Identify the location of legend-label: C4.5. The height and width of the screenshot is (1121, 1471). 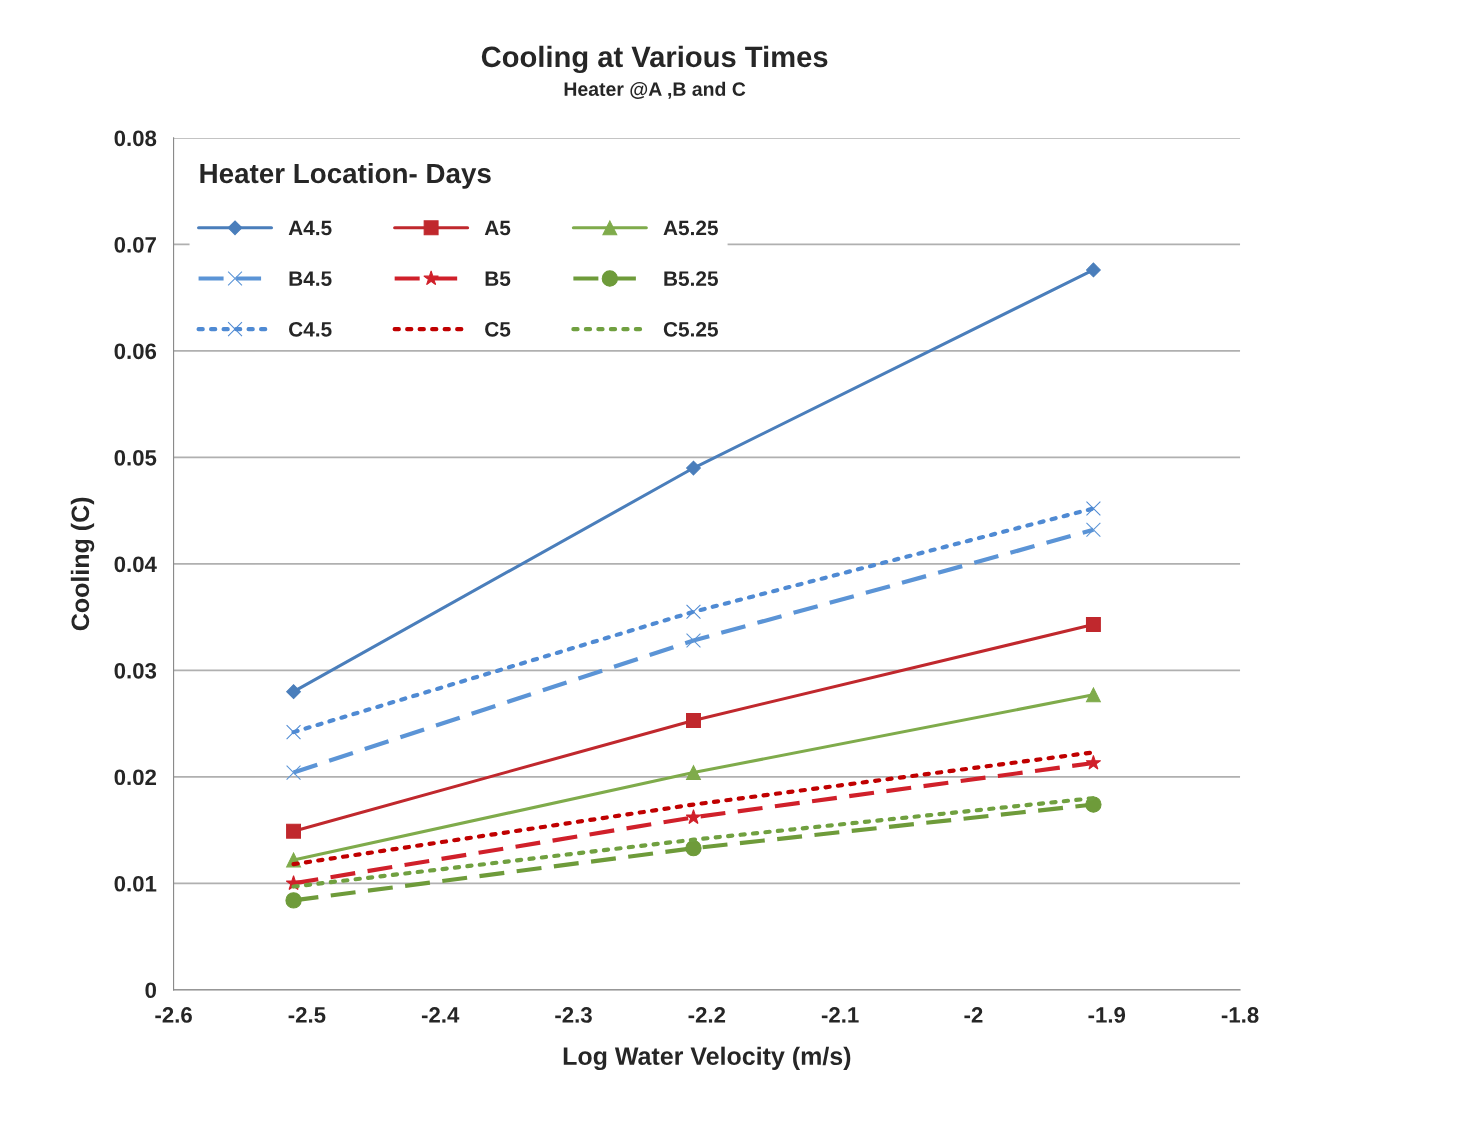
(310, 329).